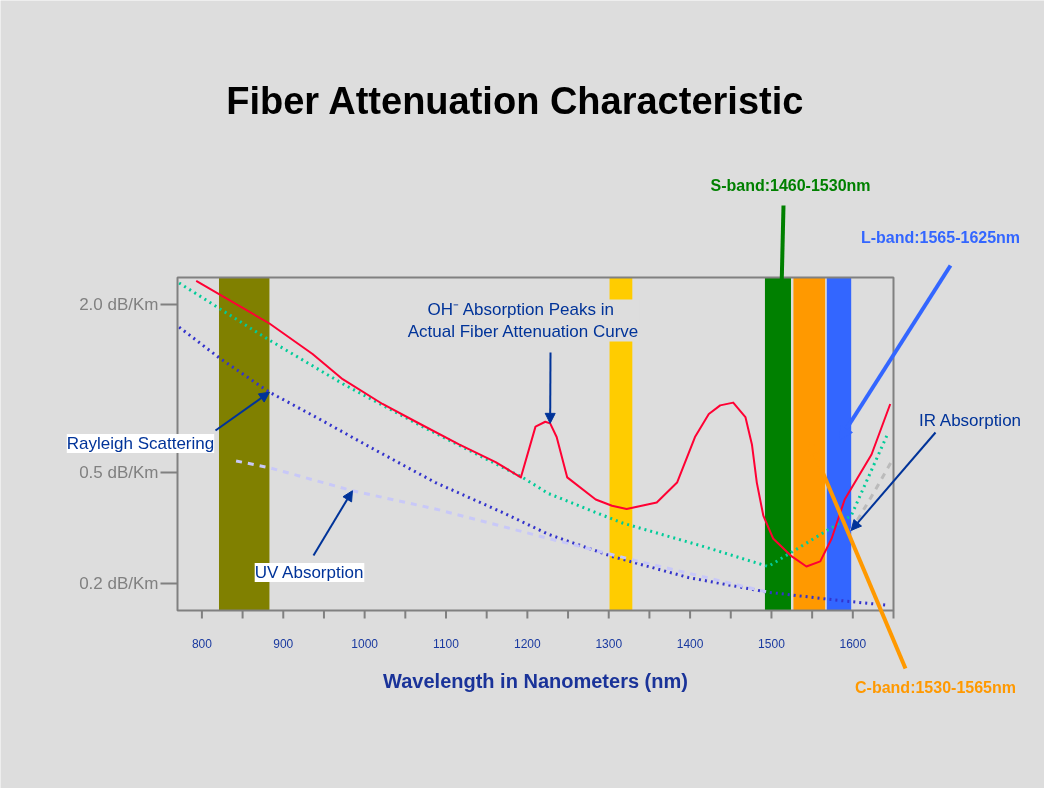  What do you see at coordinates (119, 305) in the screenshot?
I see `y-tick-label: 2.0 dB/Km` at bounding box center [119, 305].